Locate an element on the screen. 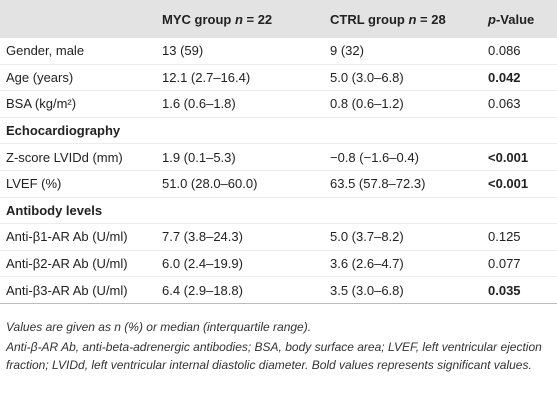 The width and height of the screenshot is (557, 413). cell: 12.1 (2.7–16.4) is located at coordinates (240, 78).